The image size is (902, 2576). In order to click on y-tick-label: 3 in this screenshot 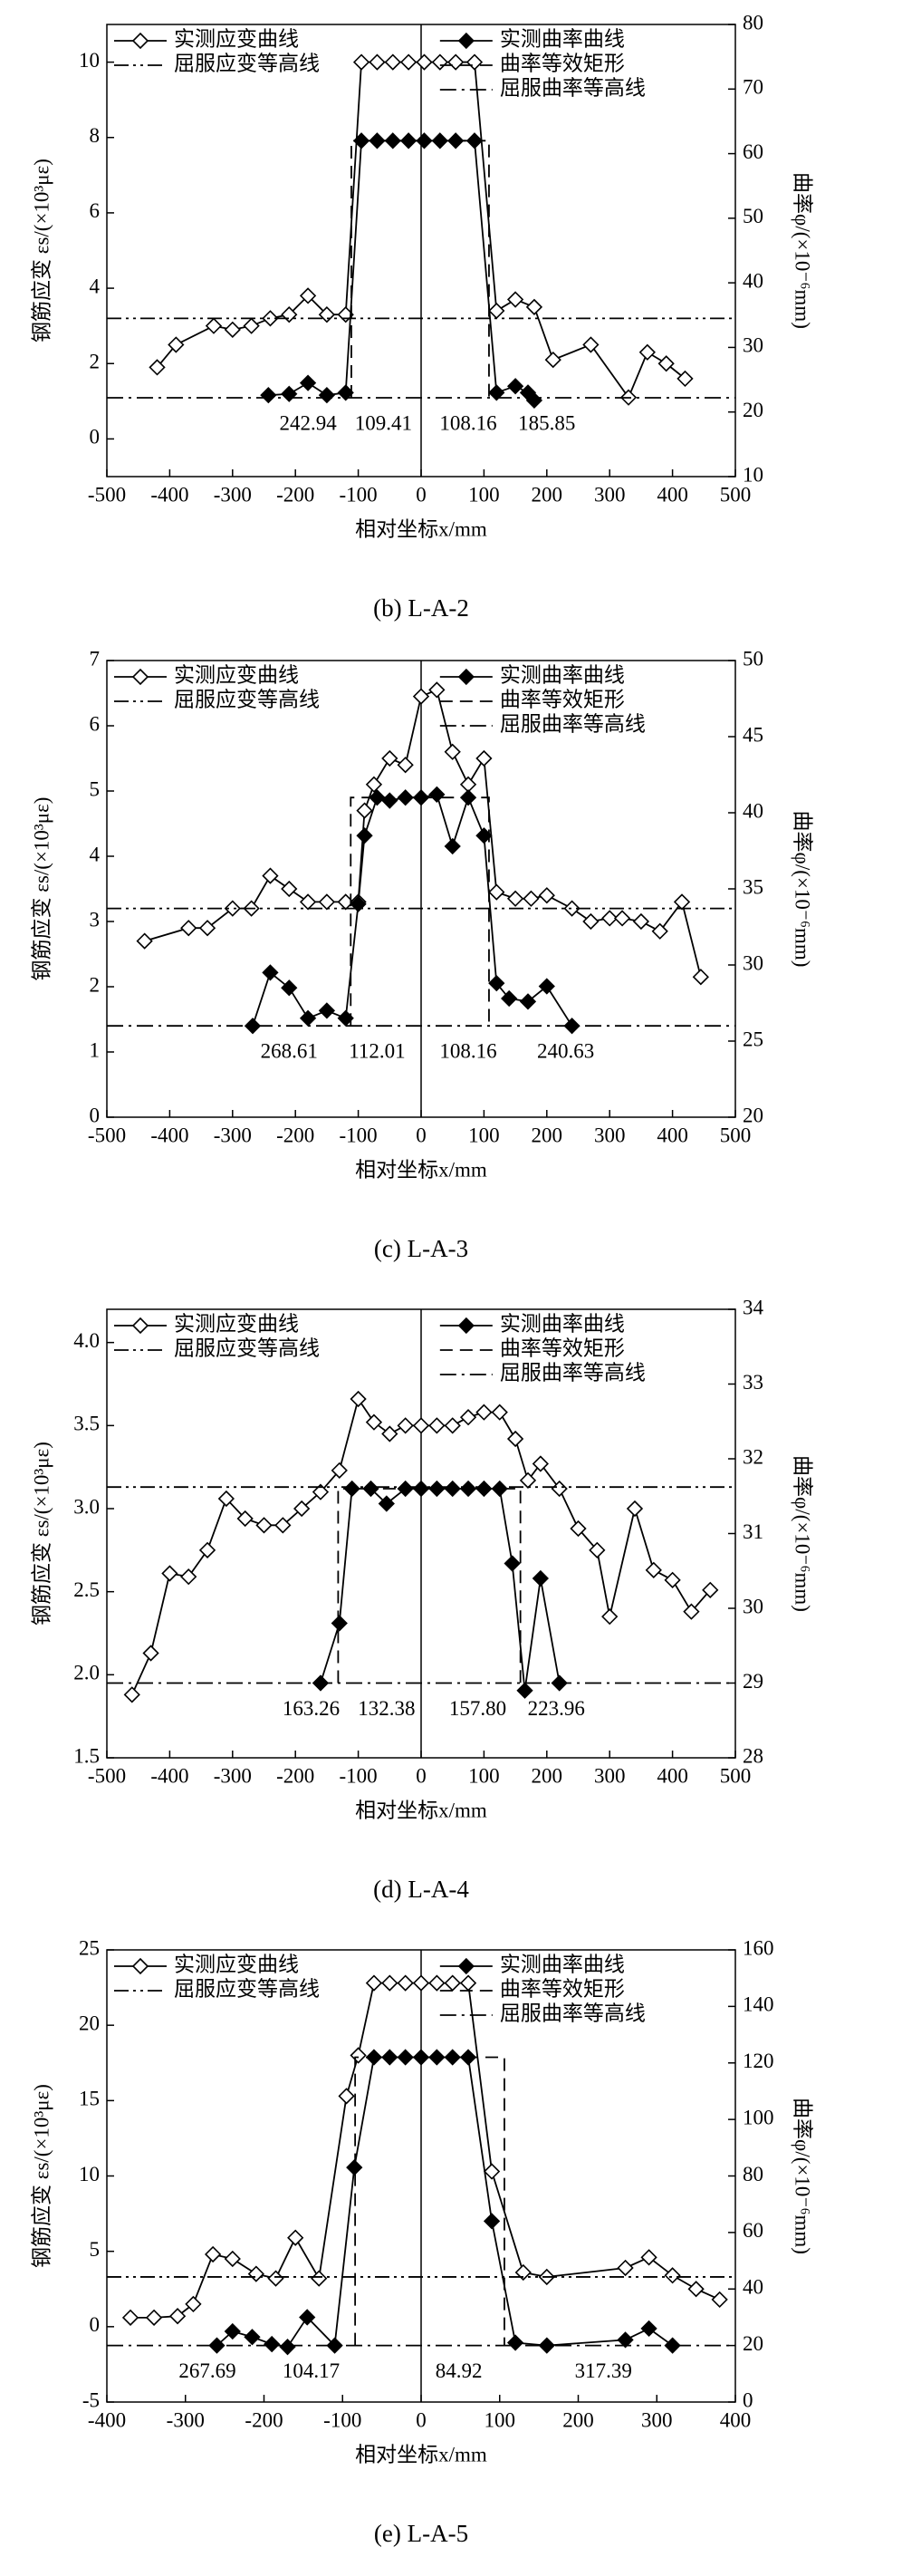, I will do `click(95, 919)`.